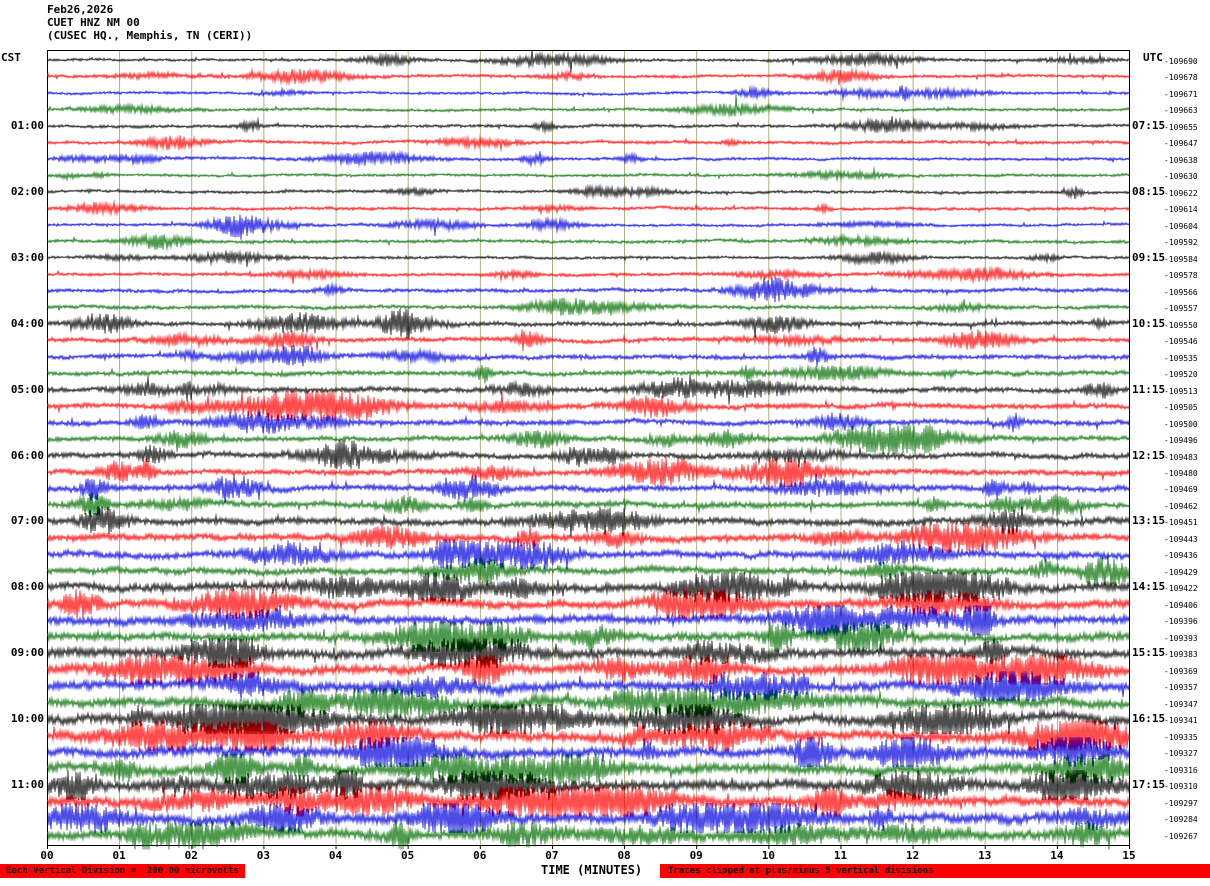 Image resolution: width=1210 pixels, height=886 pixels. Describe the element at coordinates (191, 855) in the screenshot. I see `x-tick-label: 02` at that location.